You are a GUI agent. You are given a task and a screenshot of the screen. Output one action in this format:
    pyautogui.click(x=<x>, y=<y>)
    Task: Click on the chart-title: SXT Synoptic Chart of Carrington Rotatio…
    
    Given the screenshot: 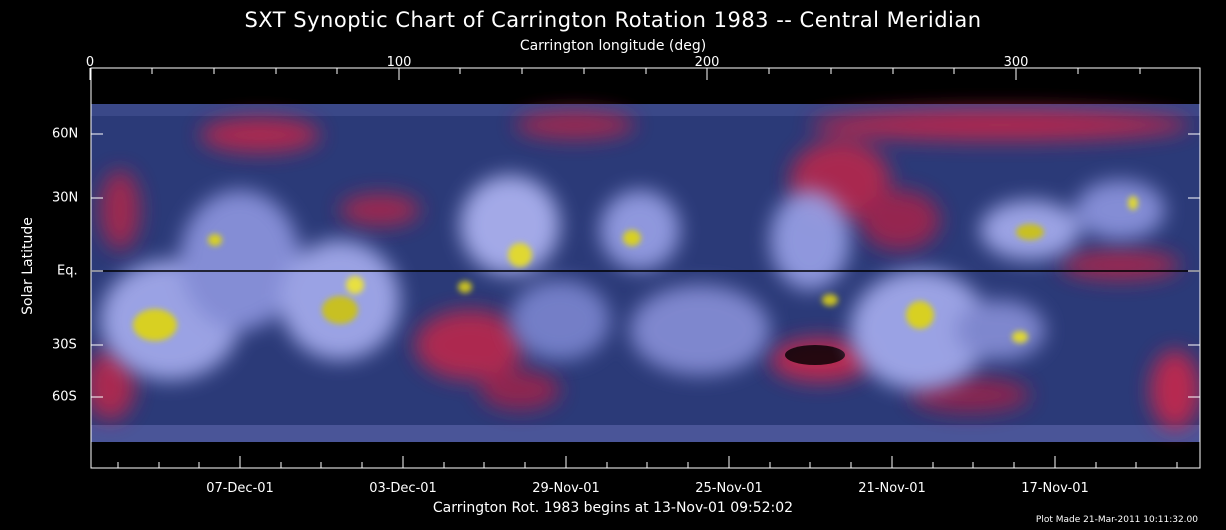 What is the action you would take?
    pyautogui.click(x=613, y=20)
    